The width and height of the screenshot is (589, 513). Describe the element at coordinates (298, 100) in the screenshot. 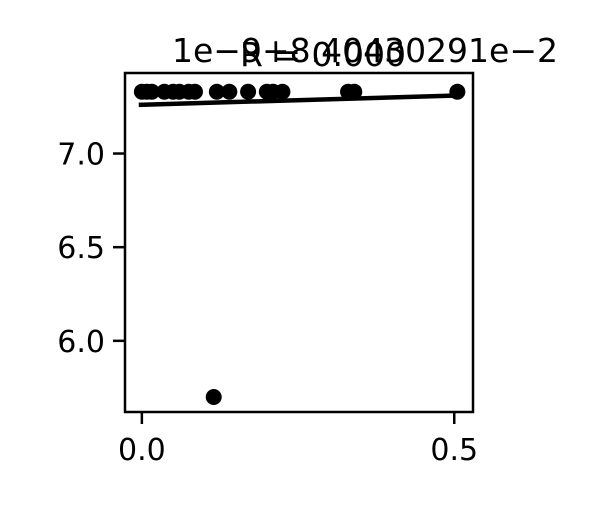

I see `regression-line` at that location.